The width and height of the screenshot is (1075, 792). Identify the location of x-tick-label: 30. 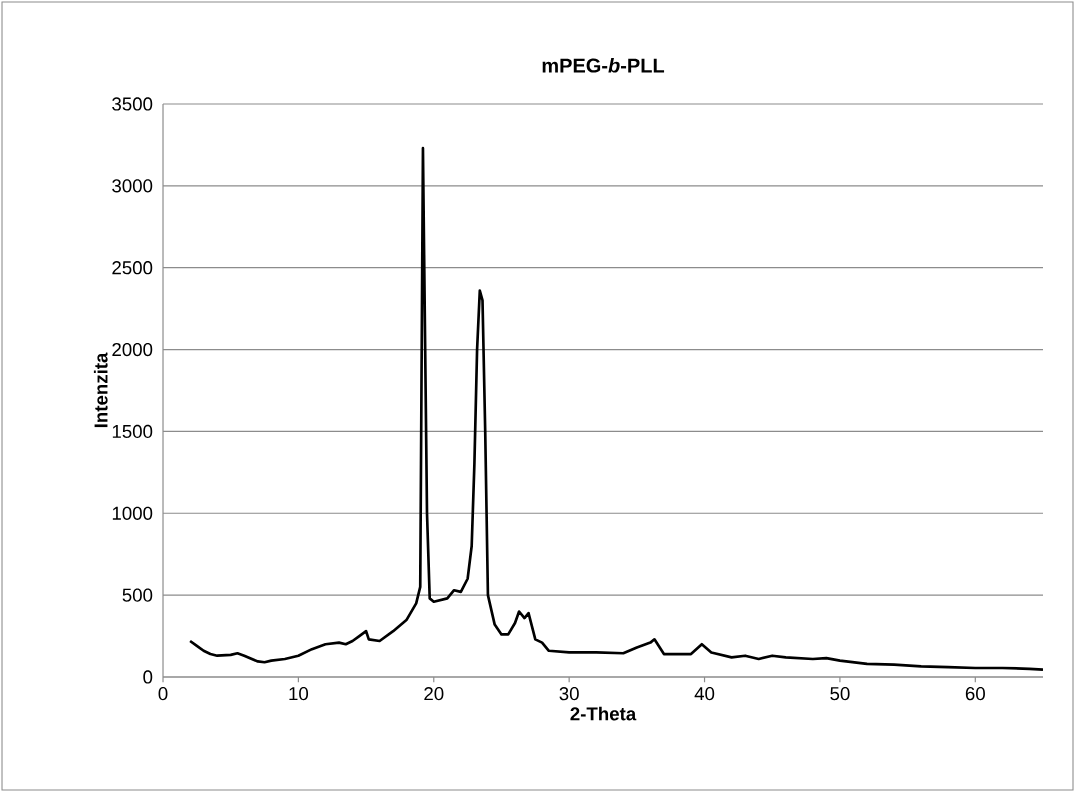
(569, 694).